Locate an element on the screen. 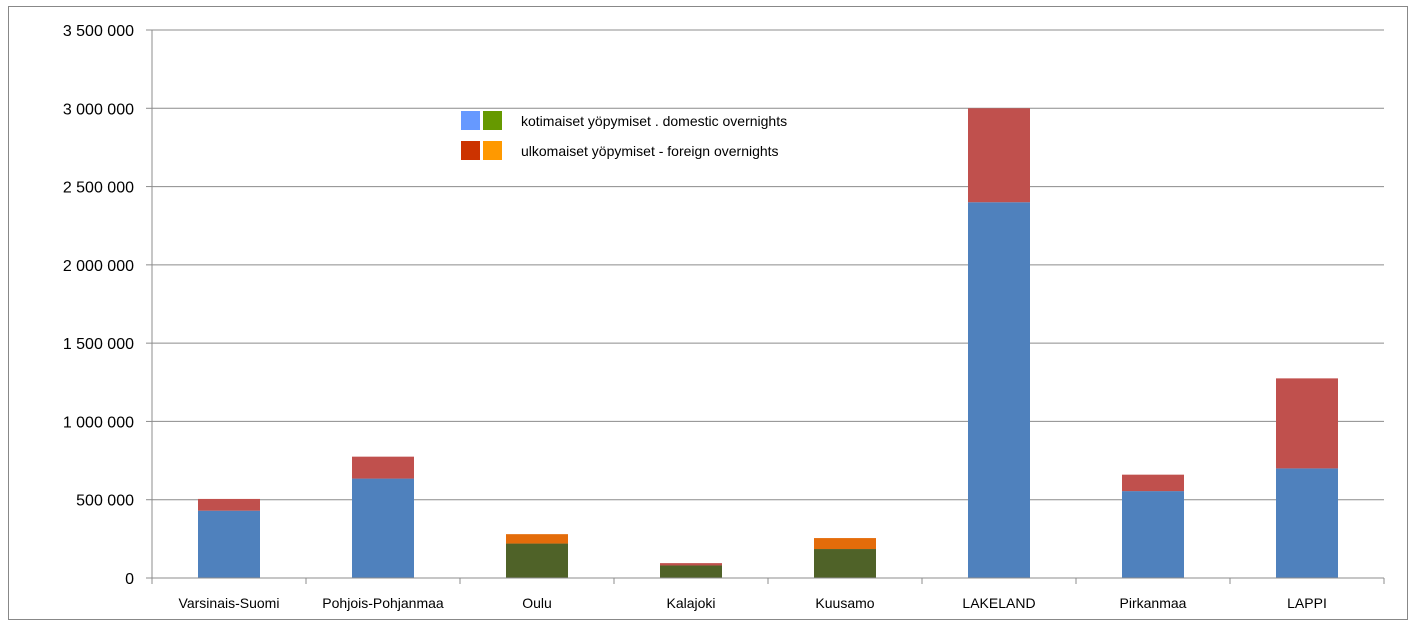 Image resolution: width=1416 pixels, height=624 pixels. y-tick-label: 2 000 000 is located at coordinates (98, 266).